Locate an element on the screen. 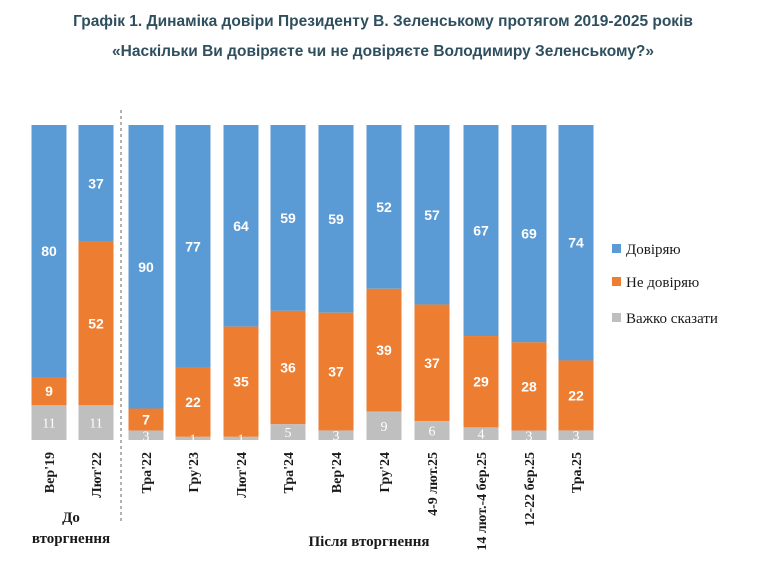  data-label-trust: 67 is located at coordinates (481, 231).